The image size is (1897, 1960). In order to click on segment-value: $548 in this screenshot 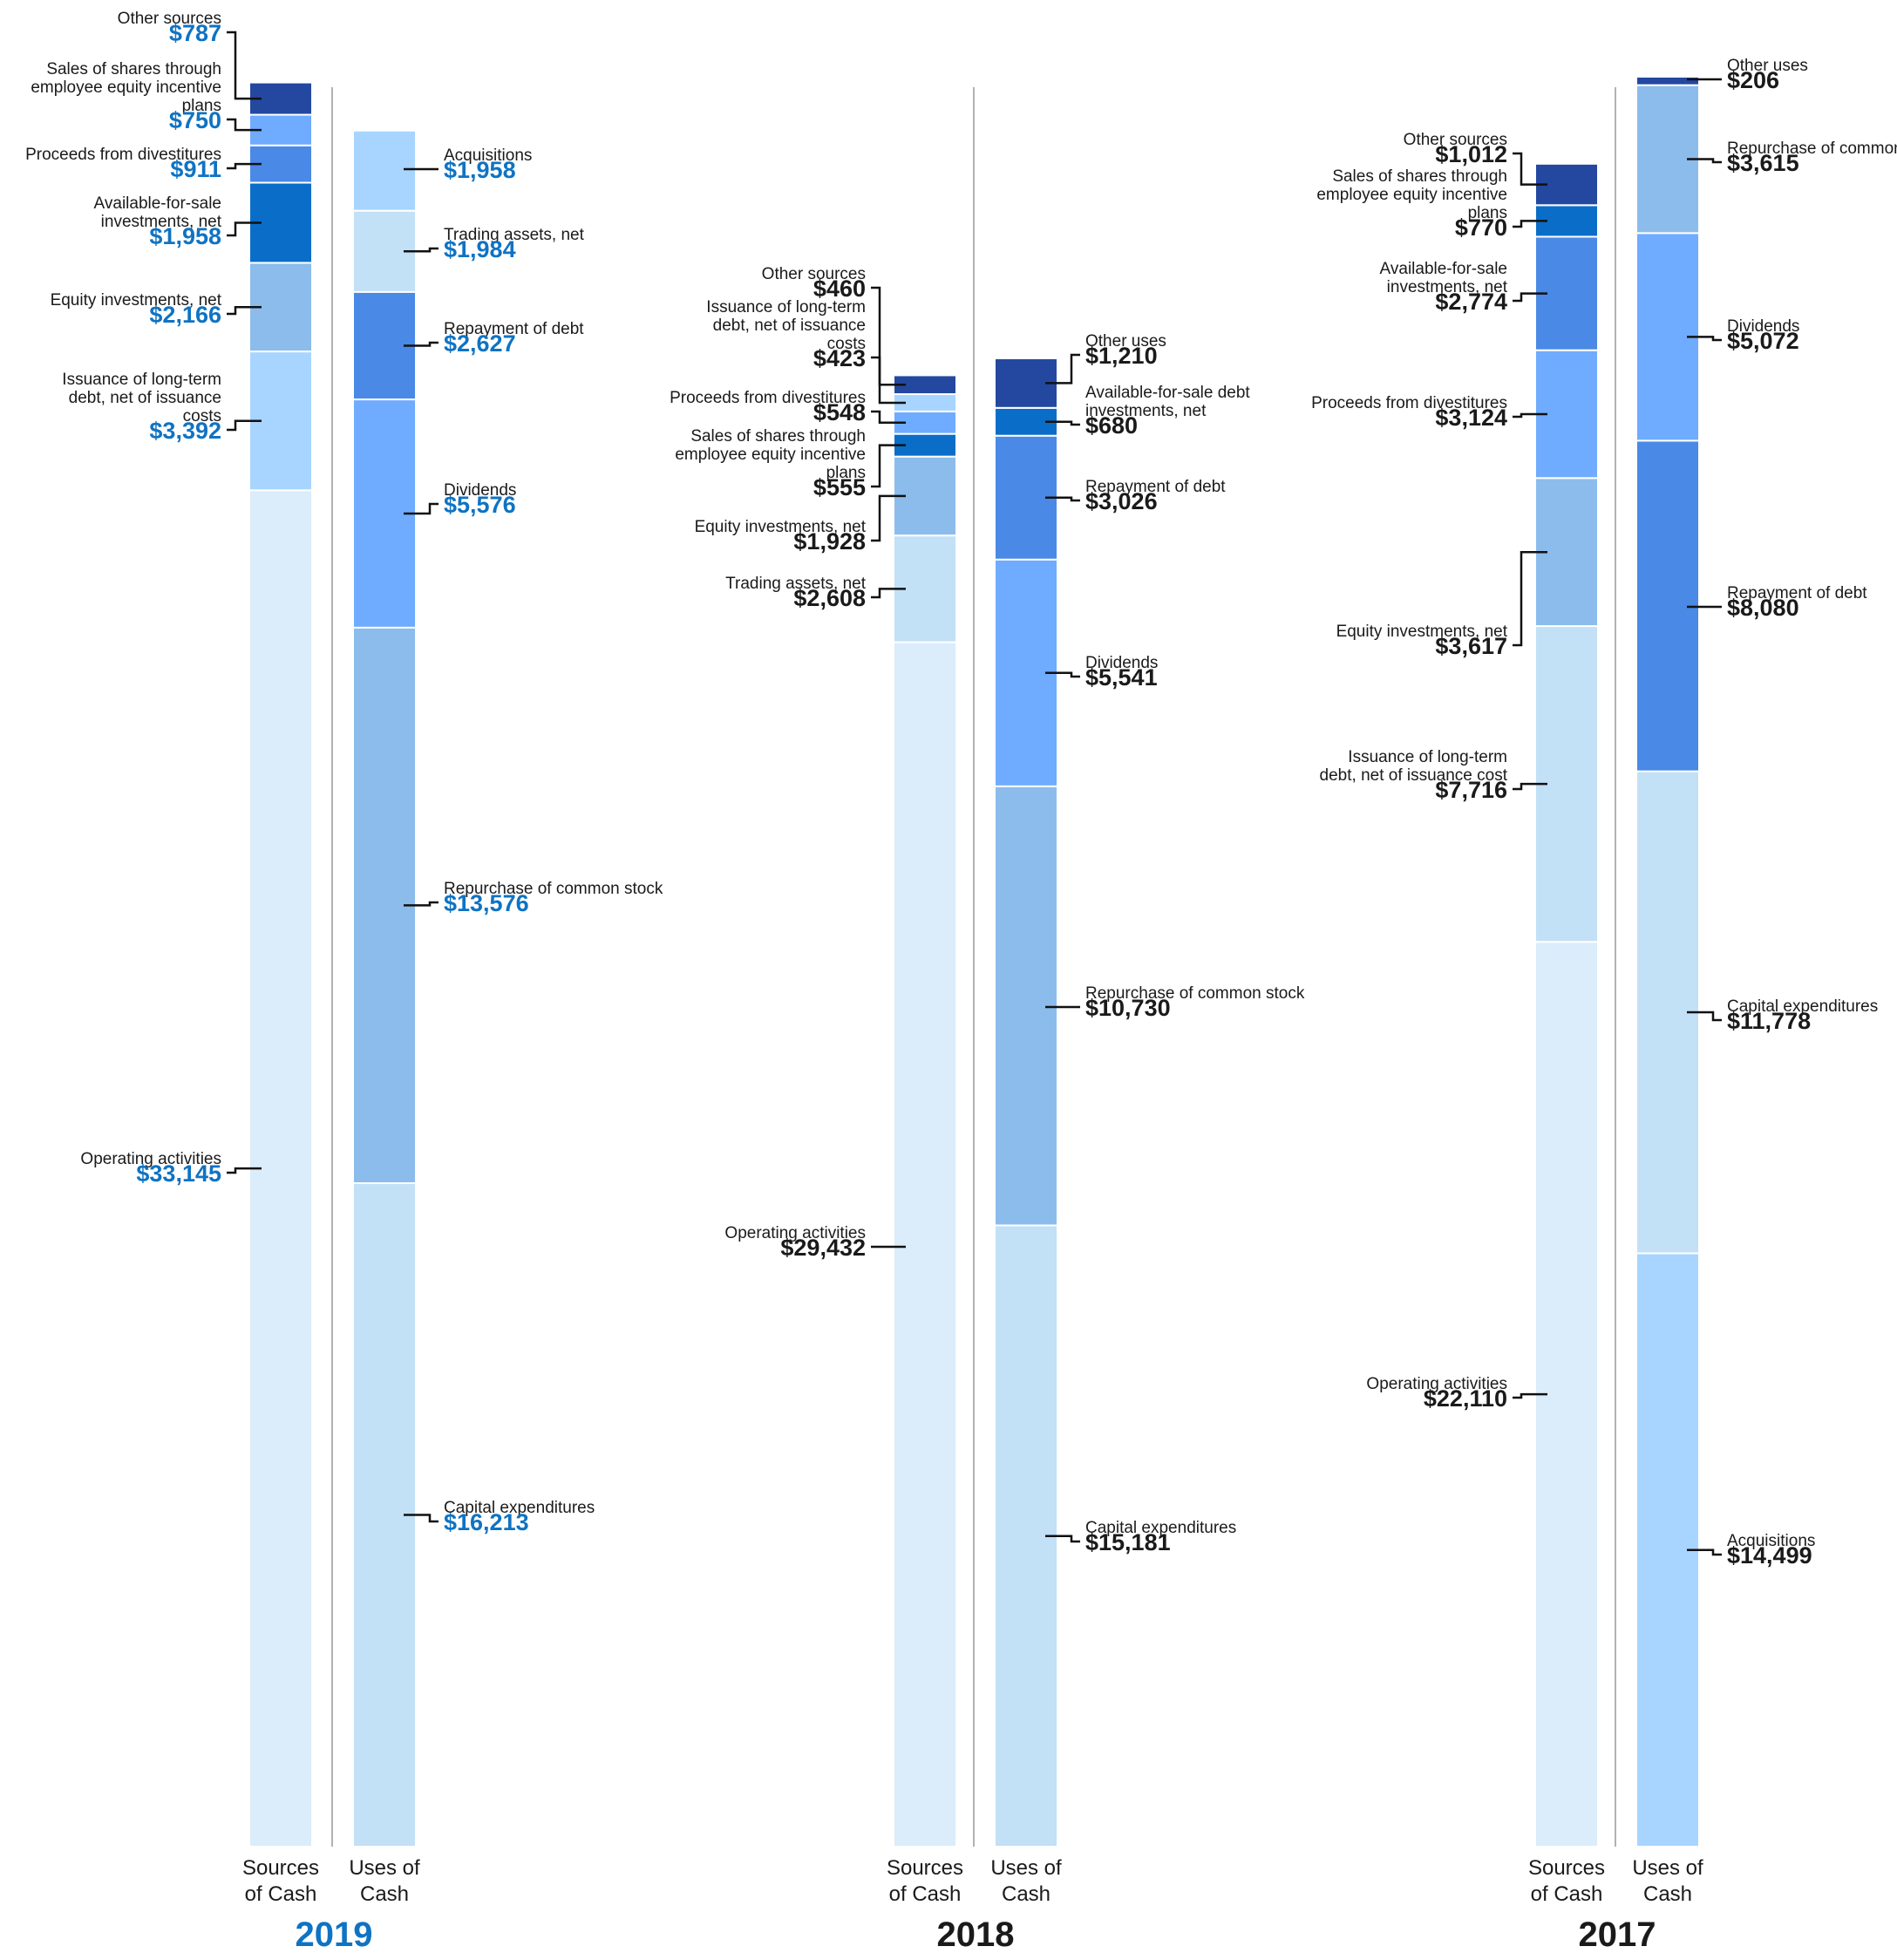, I will do `click(839, 412)`.